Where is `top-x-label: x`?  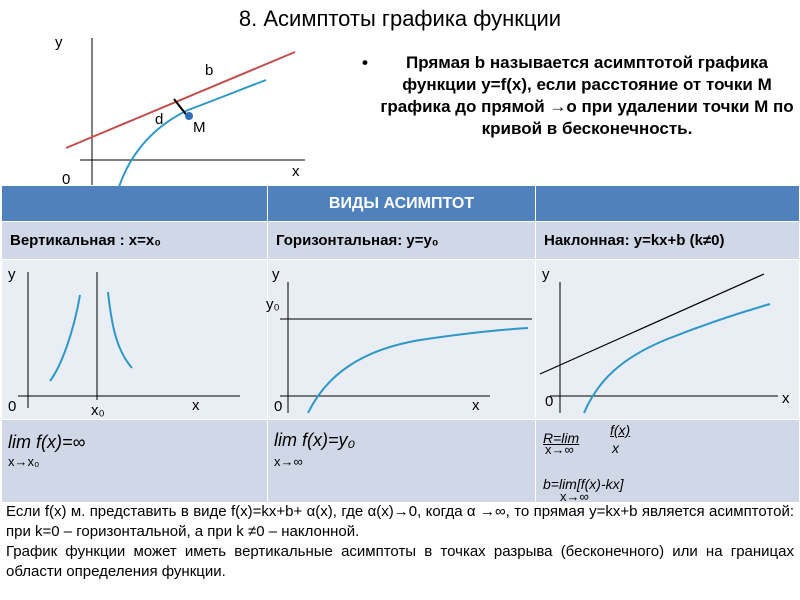
top-x-label: x is located at coordinates (296, 171).